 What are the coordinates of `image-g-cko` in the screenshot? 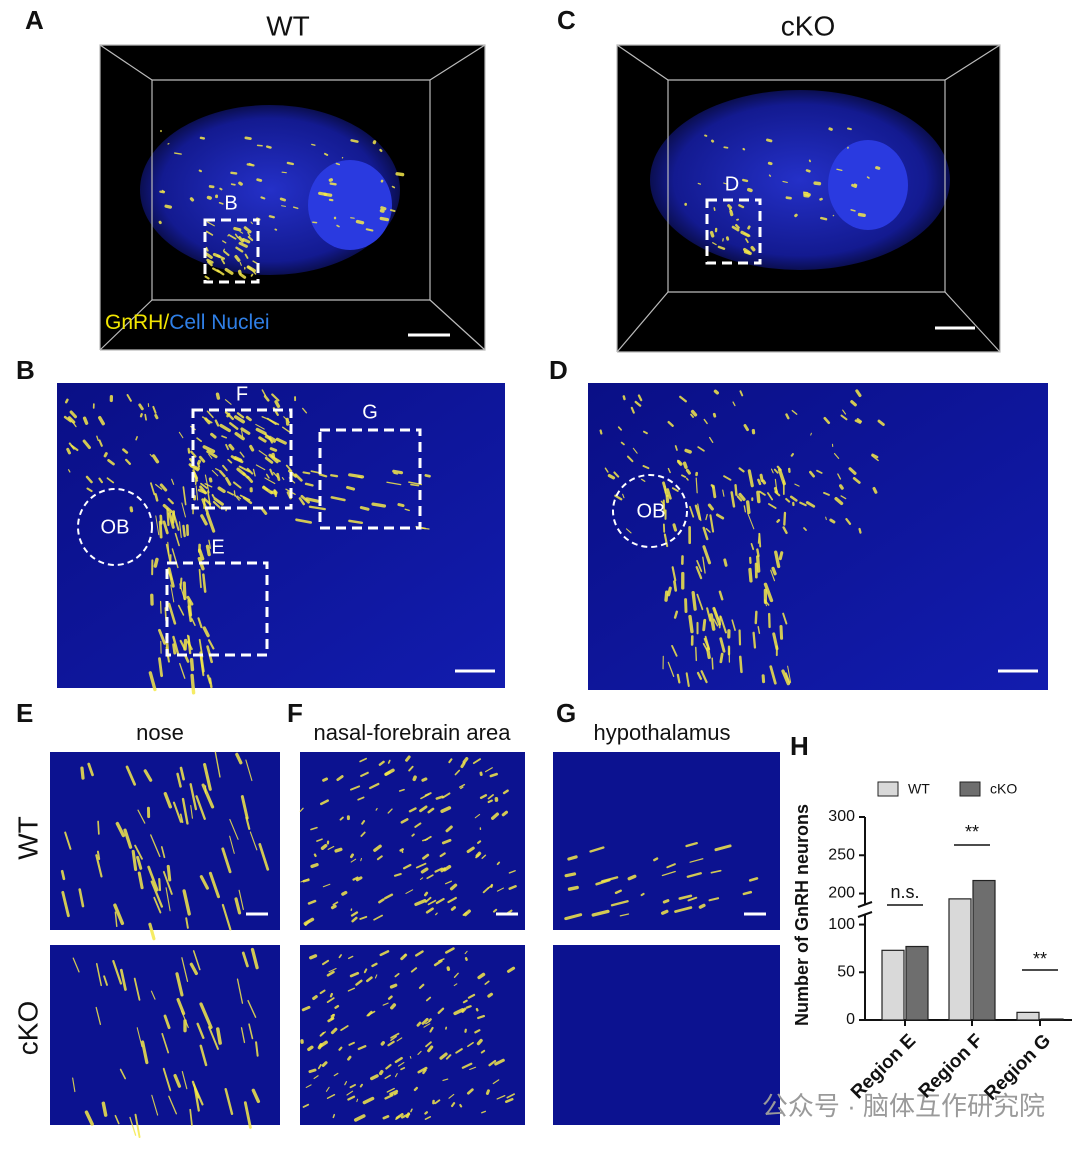 It's located at (666, 1035).